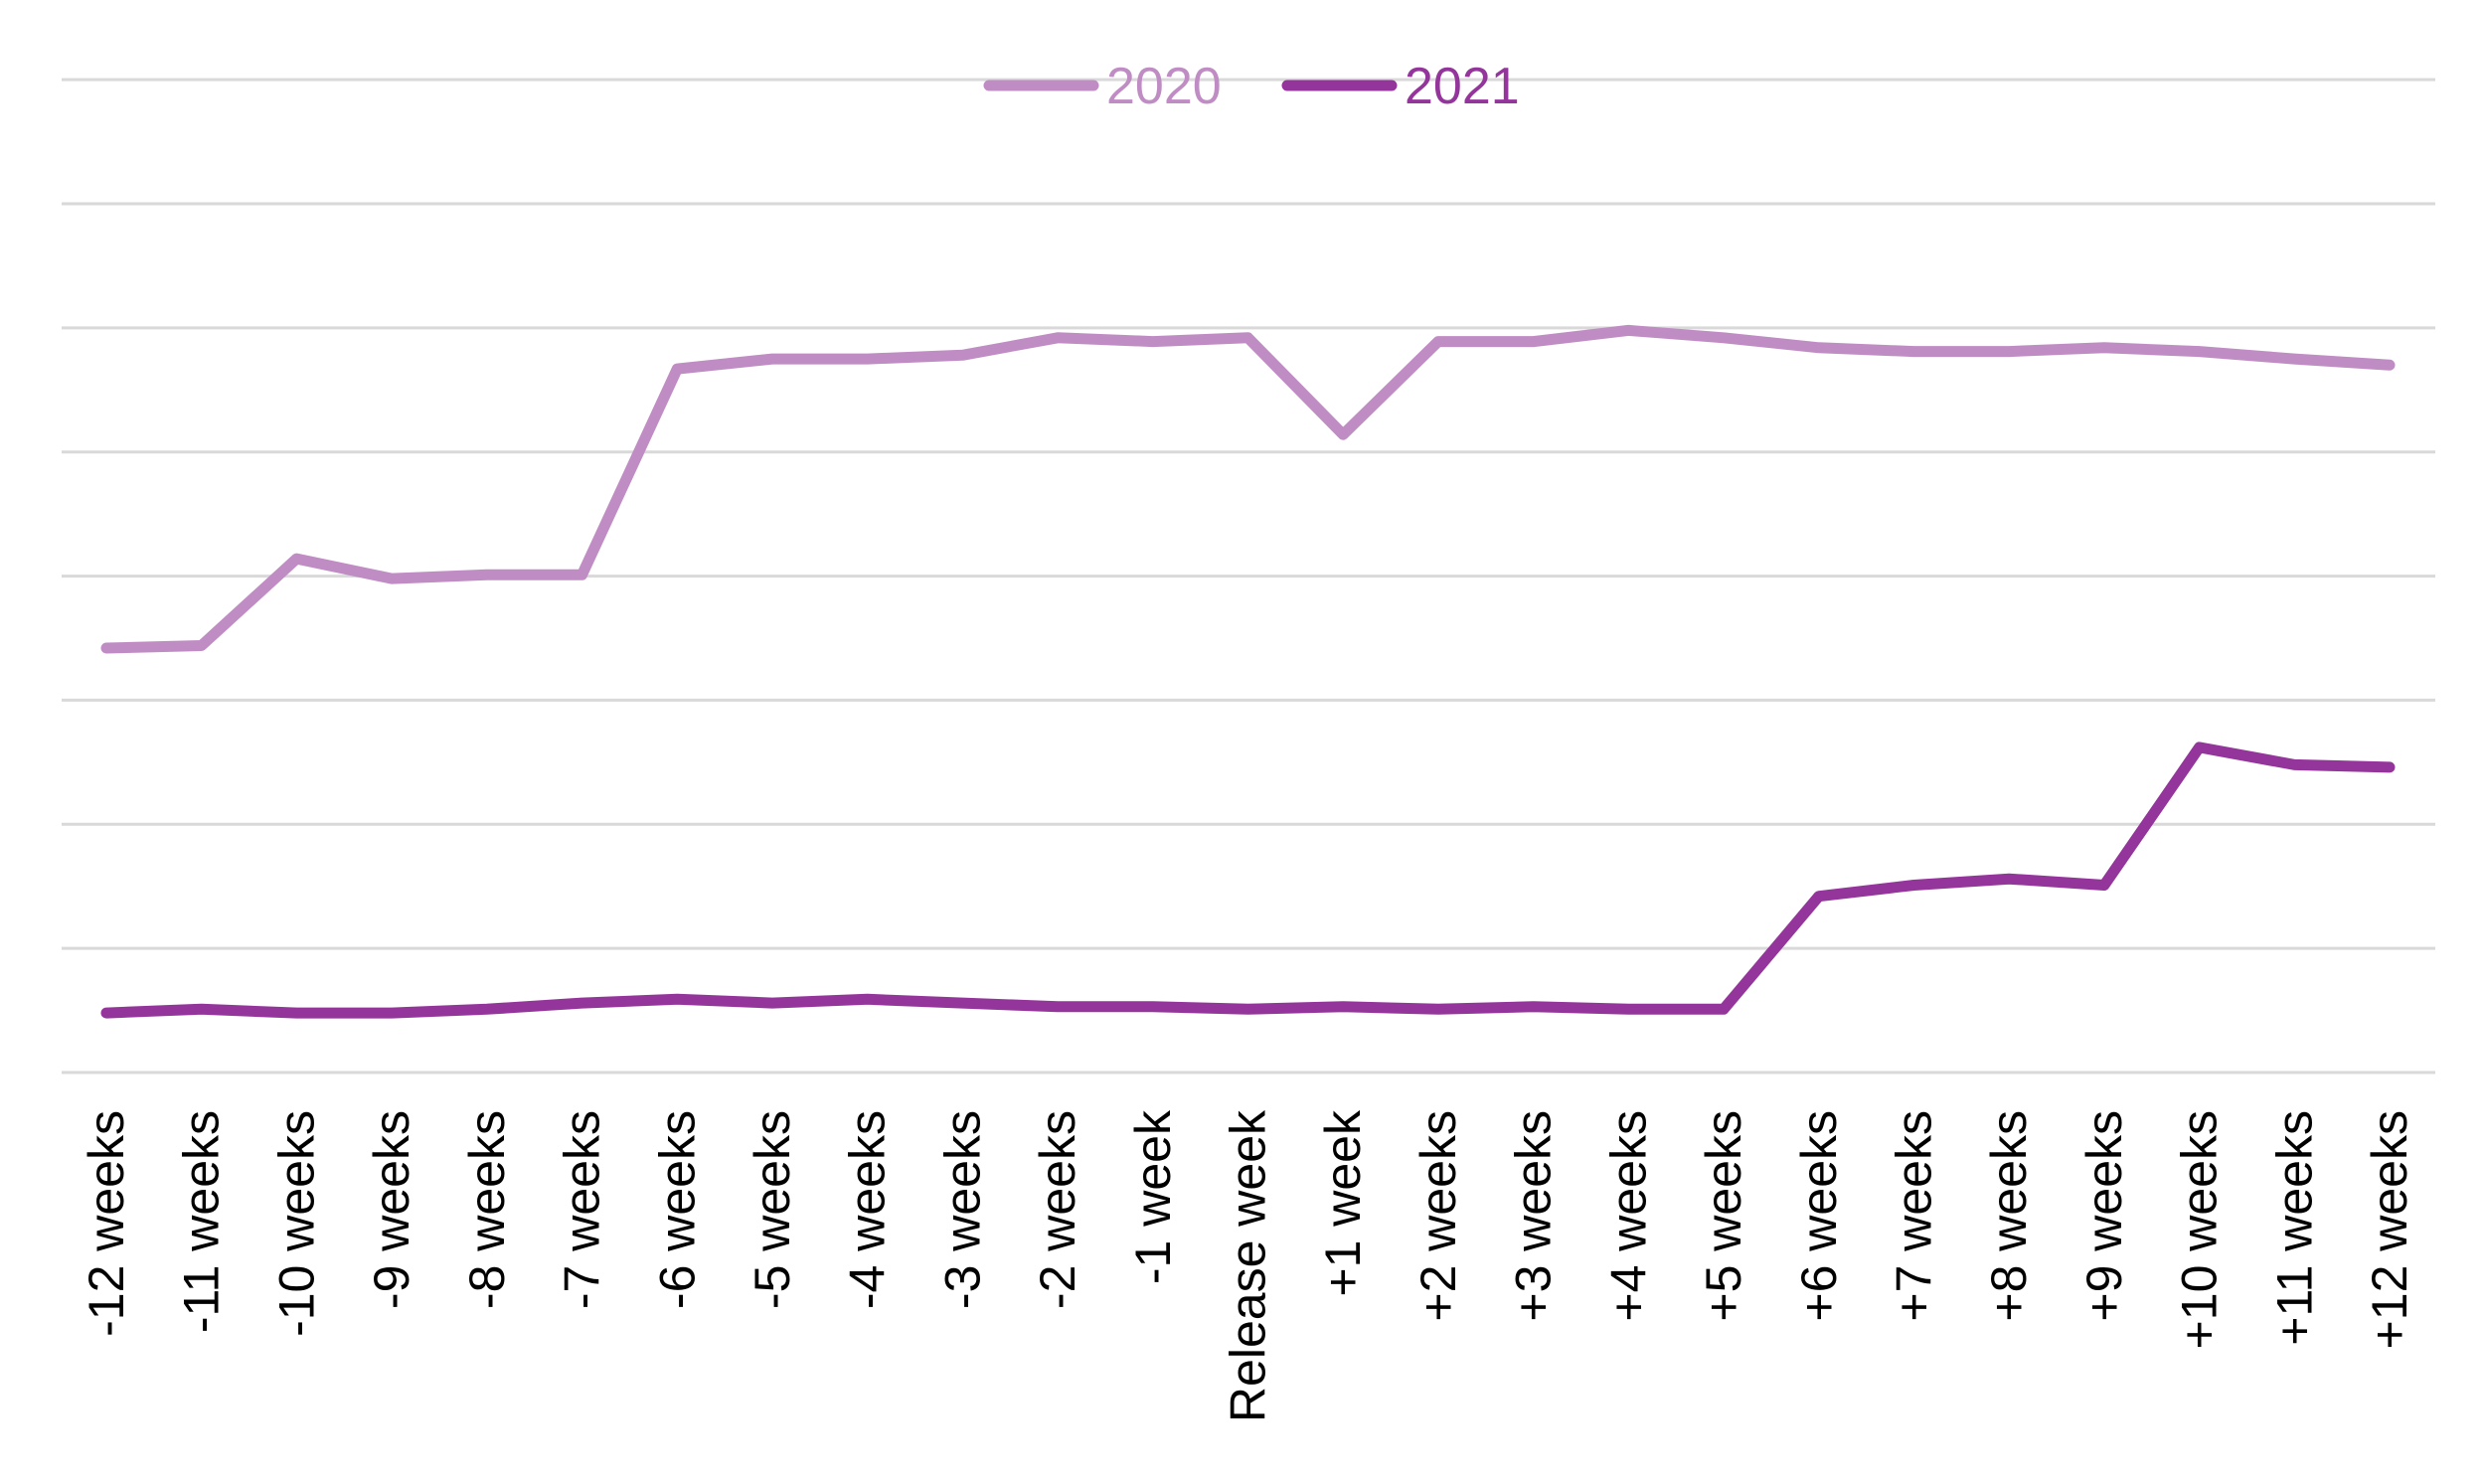 The image size is (2485, 1484). Describe the element at coordinates (1343, 1203) in the screenshot. I see `x-tick-label: +1 week` at that location.